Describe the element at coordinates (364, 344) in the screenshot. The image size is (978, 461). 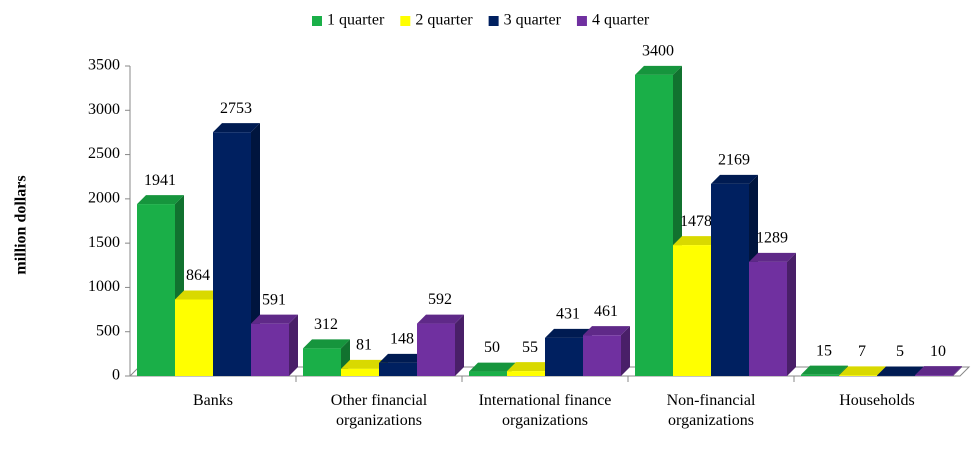
I see `data-label: 81` at that location.